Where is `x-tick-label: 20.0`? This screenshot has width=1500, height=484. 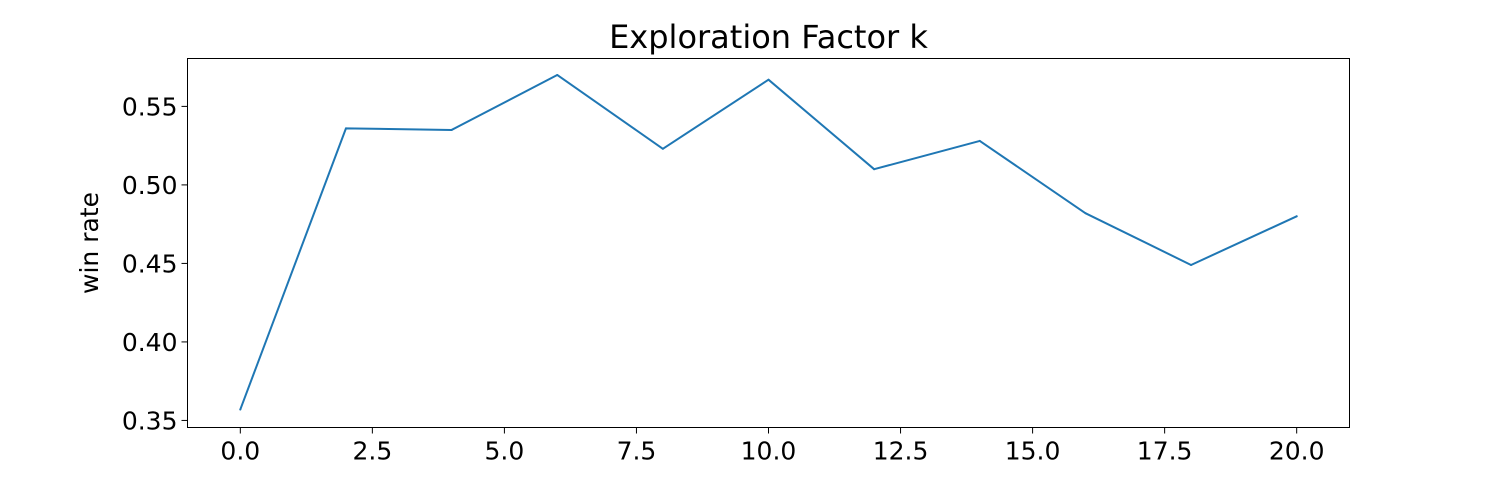
x-tick-label: 20.0 is located at coordinates (1297, 451).